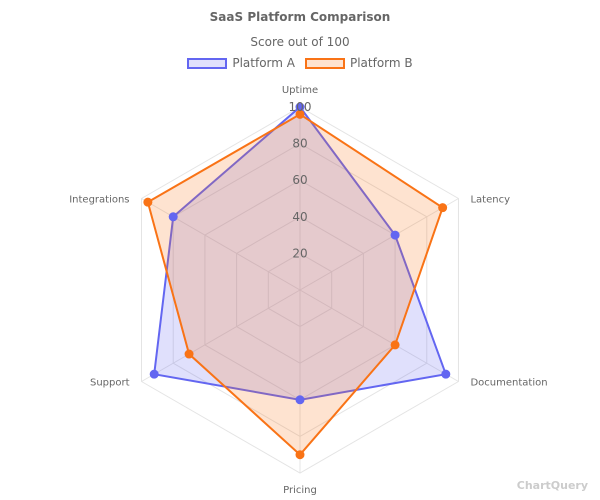  I want to click on legend-item-platform-a: Platform A, so click(241, 63).